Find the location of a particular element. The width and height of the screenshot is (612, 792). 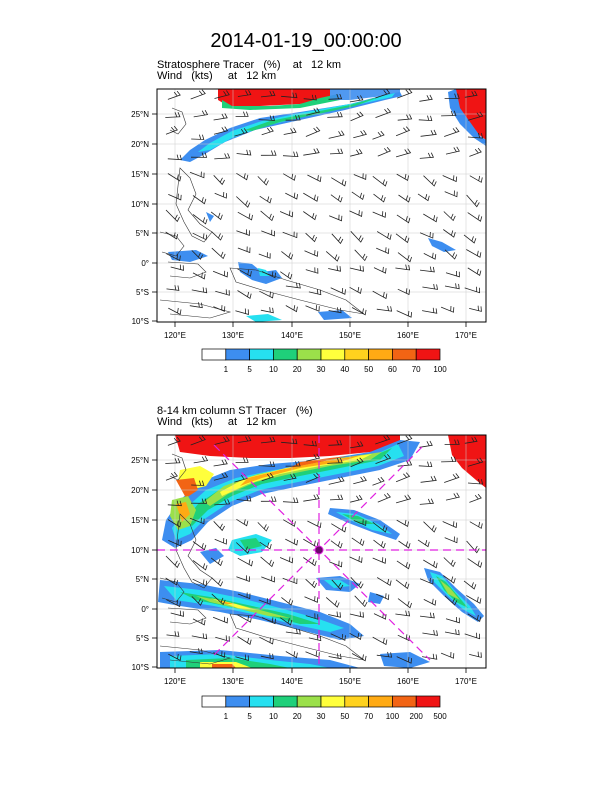

panel2-tickmarks is located at coordinates (309, 566).